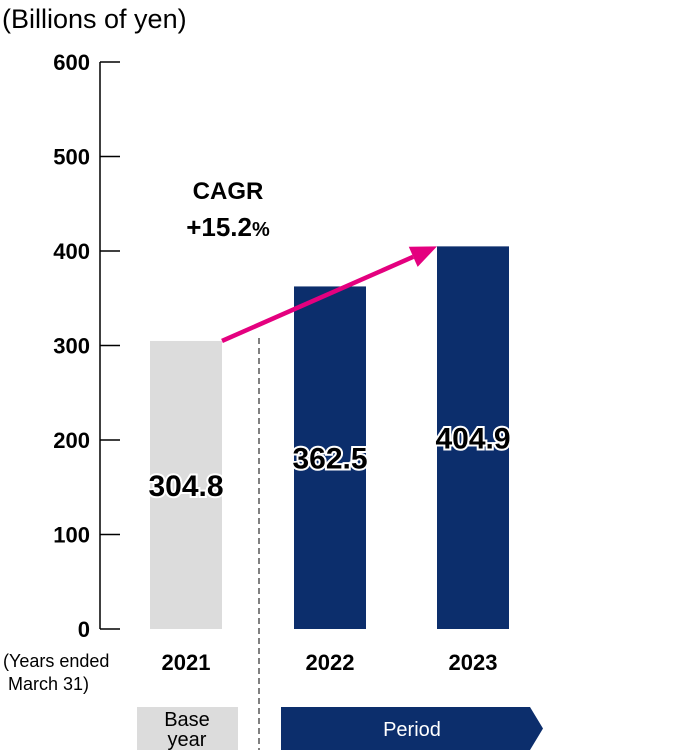  Describe the element at coordinates (71, 346) in the screenshot. I see `y-tick-label: 300` at that location.